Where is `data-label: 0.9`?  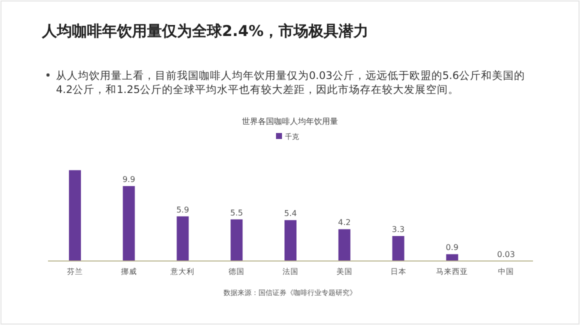
data-label: 0.9 is located at coordinates (452, 247).